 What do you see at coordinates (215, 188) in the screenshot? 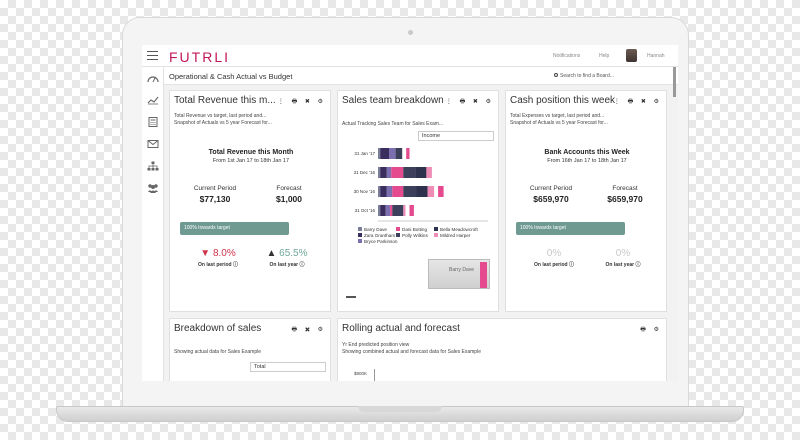
I see `revenue-current-label: Current Period` at bounding box center [215, 188].